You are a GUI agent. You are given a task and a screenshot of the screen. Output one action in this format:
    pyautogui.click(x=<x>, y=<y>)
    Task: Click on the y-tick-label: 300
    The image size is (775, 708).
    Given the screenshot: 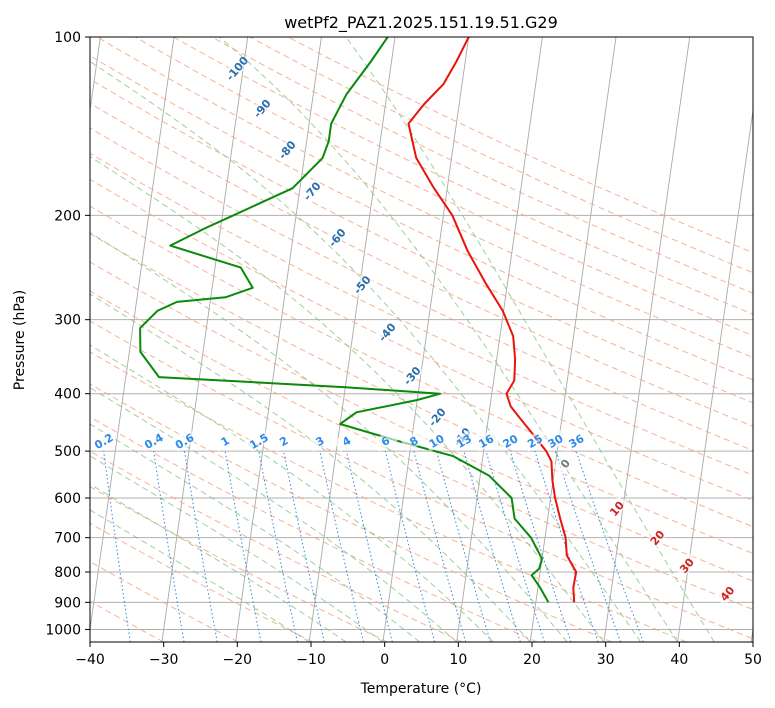 What is the action you would take?
    pyautogui.click(x=67, y=321)
    